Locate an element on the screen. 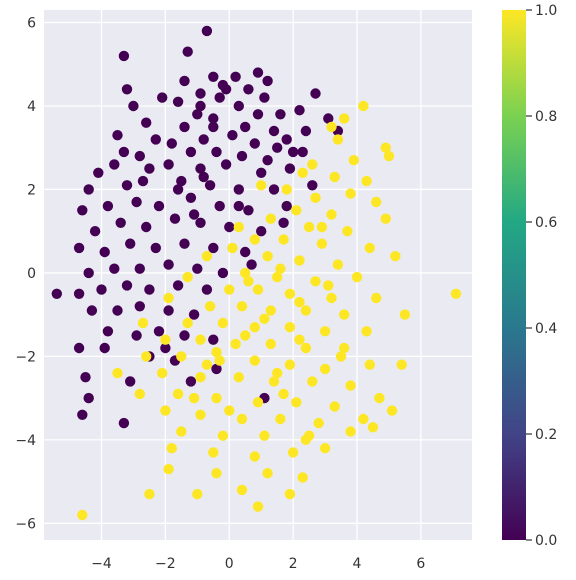 Image resolution: width=576 pixels, height=580 pixels. colorbar-tick-label: 0.2 is located at coordinates (546, 435).